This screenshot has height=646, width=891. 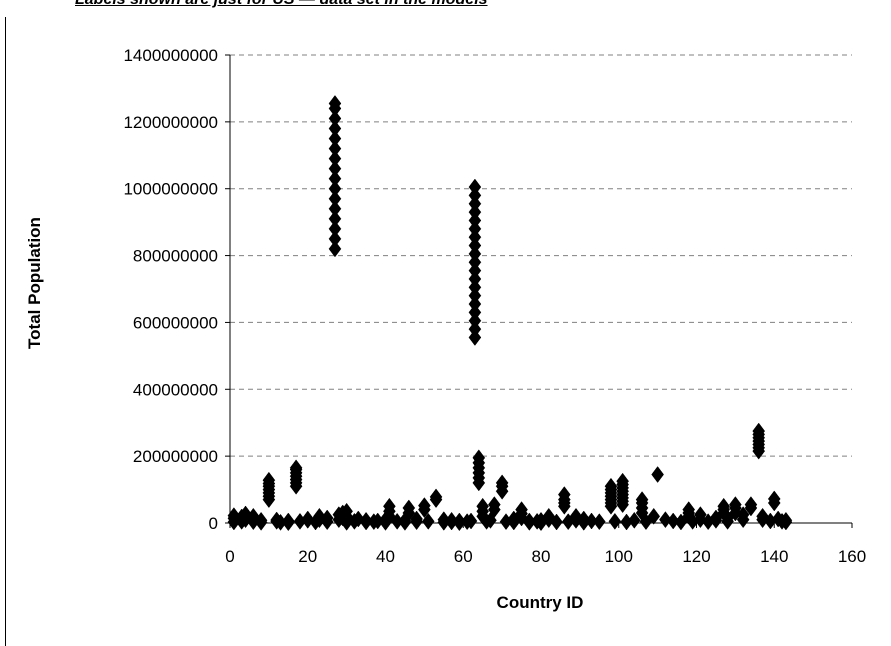 What do you see at coordinates (774, 556) in the screenshot?
I see `x-tick-label: 140` at bounding box center [774, 556].